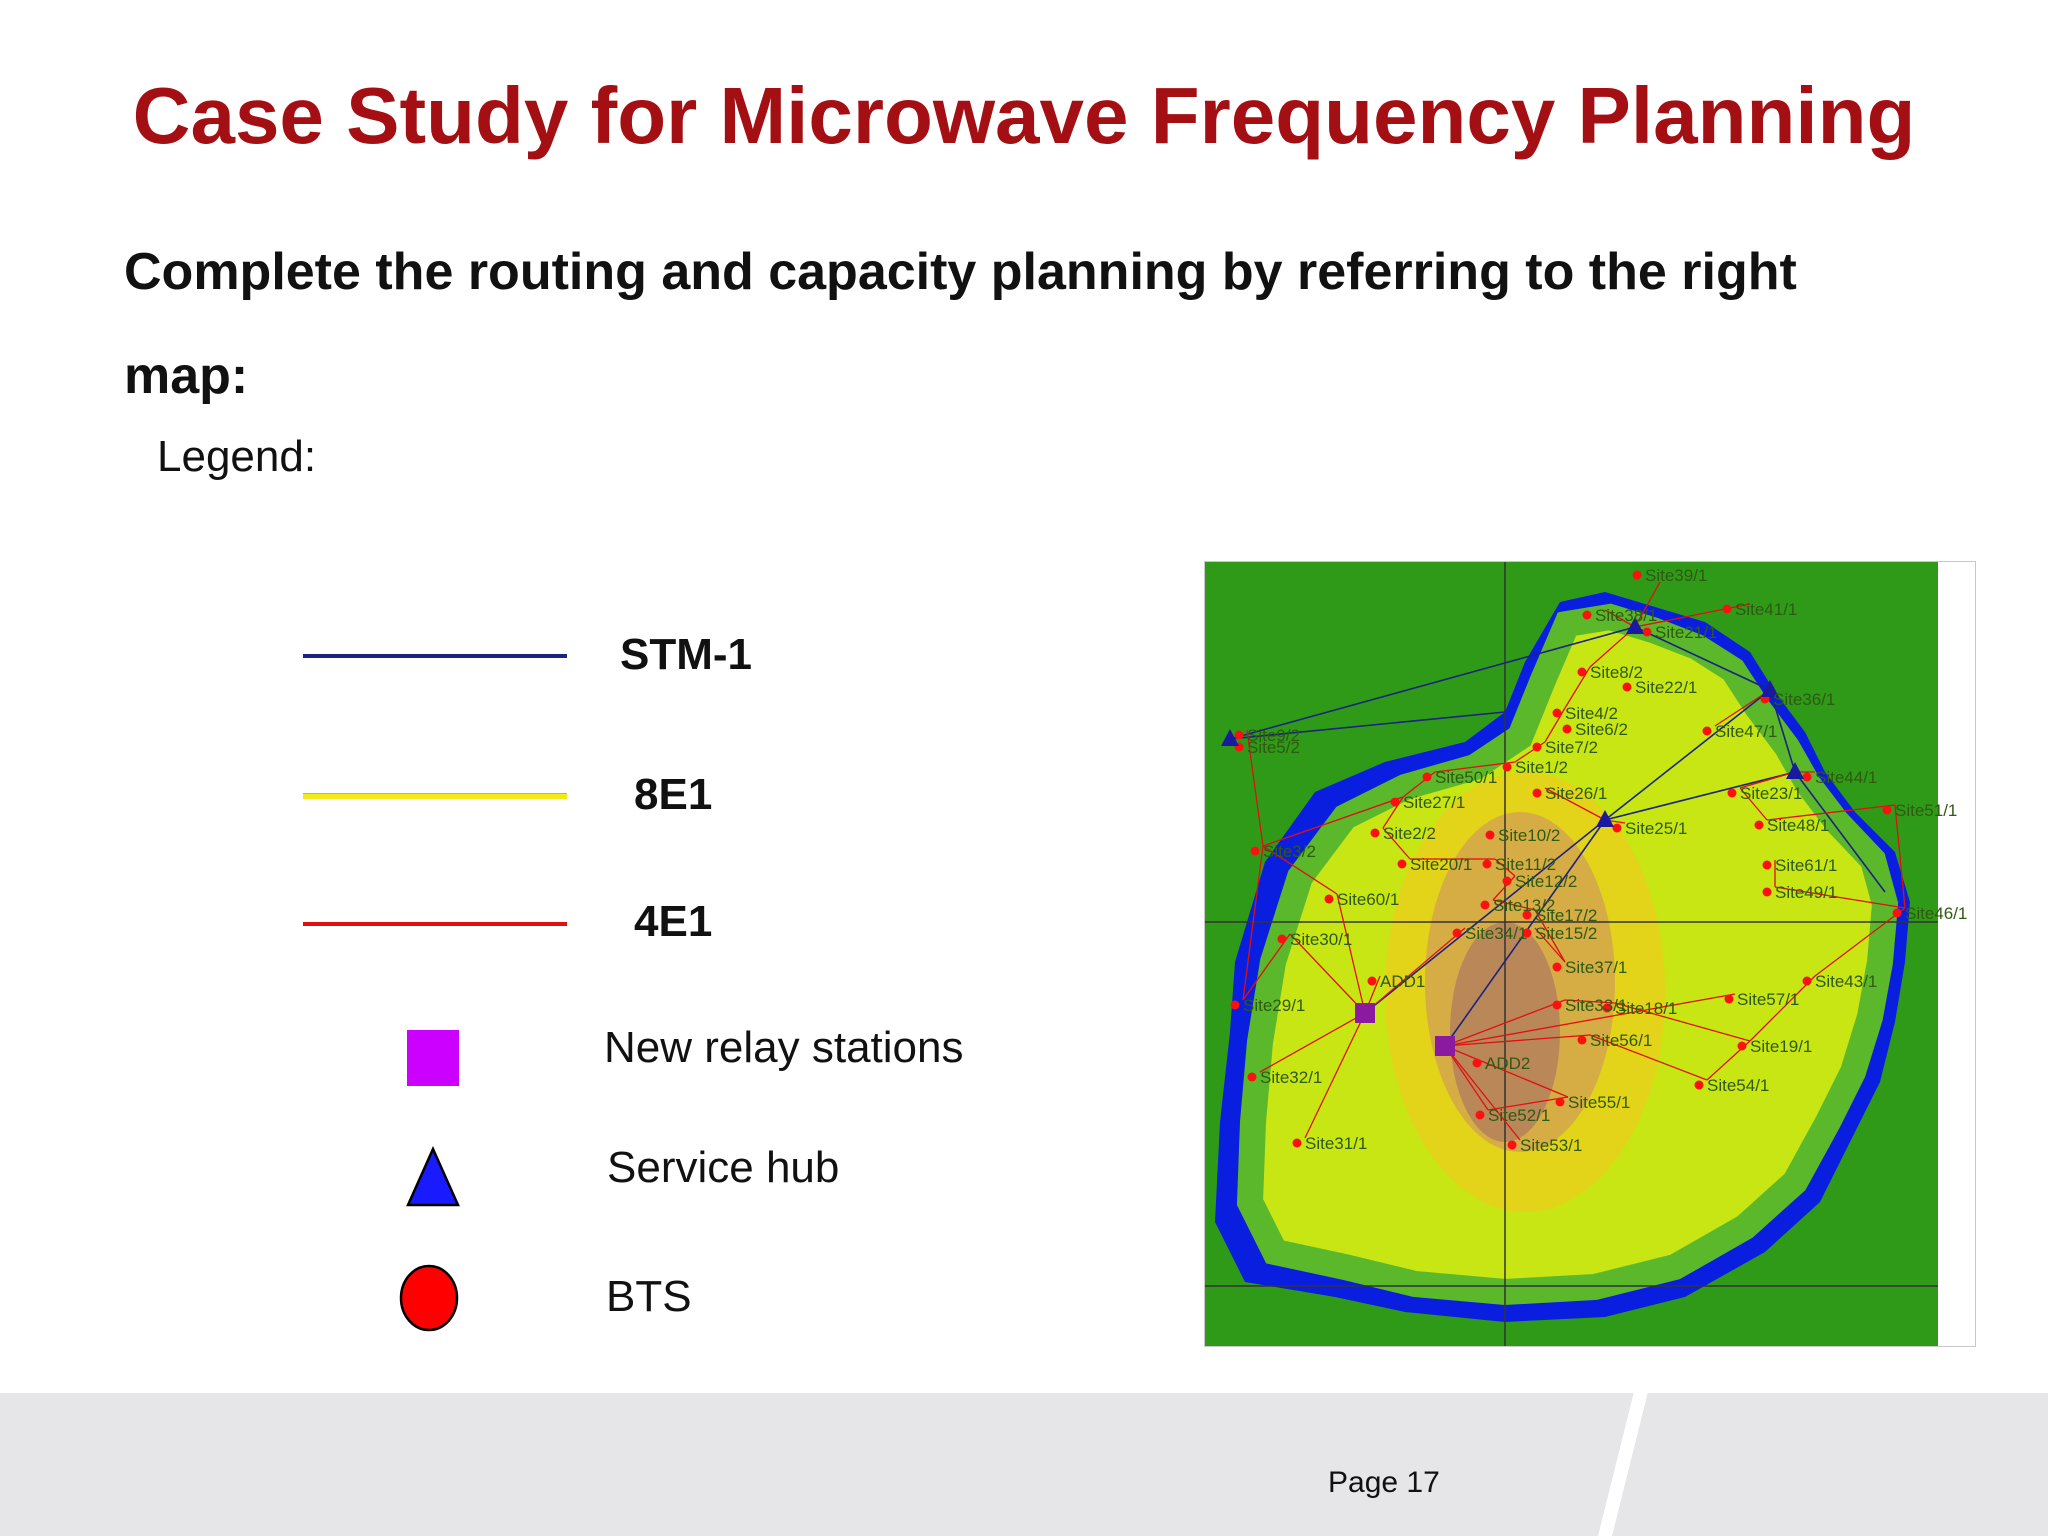 This screenshot has height=1536, width=2048. I want to click on site-label: Site38/1, so click(1626, 615).